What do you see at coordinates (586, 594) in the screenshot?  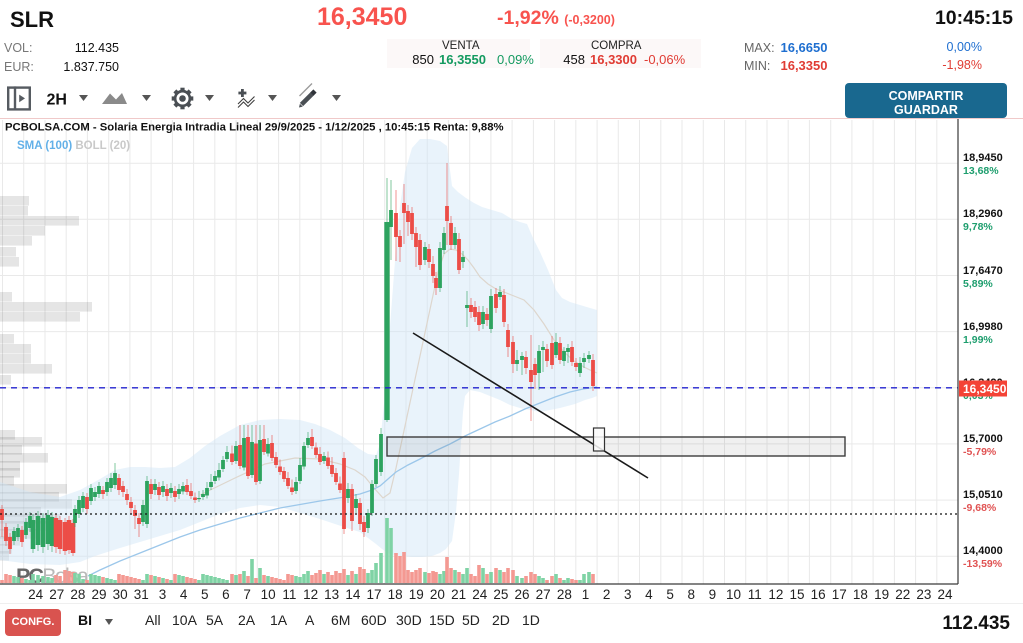 I see `svg-text: 1` at bounding box center [586, 594].